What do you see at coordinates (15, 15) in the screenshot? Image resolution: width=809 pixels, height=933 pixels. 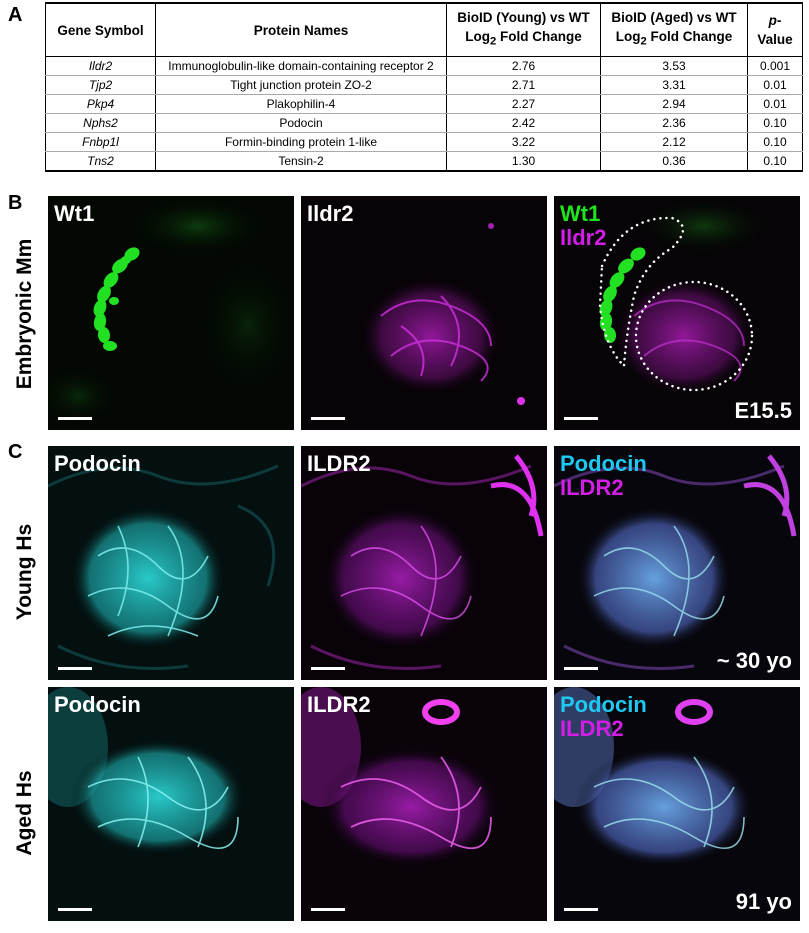 I see `panel-label-a: A` at bounding box center [15, 15].